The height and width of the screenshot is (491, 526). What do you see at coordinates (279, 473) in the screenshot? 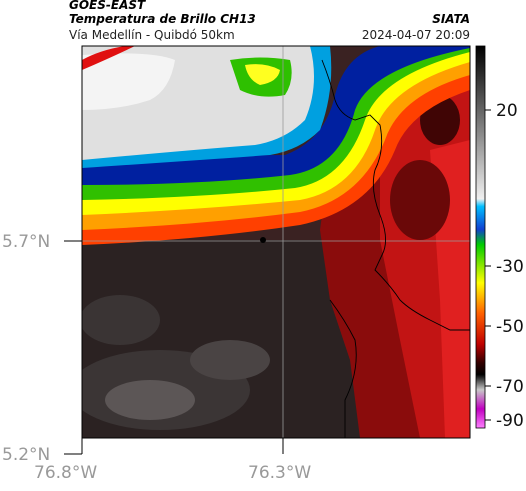
I see `lon-label-76-3: 76.3°W` at bounding box center [279, 473].